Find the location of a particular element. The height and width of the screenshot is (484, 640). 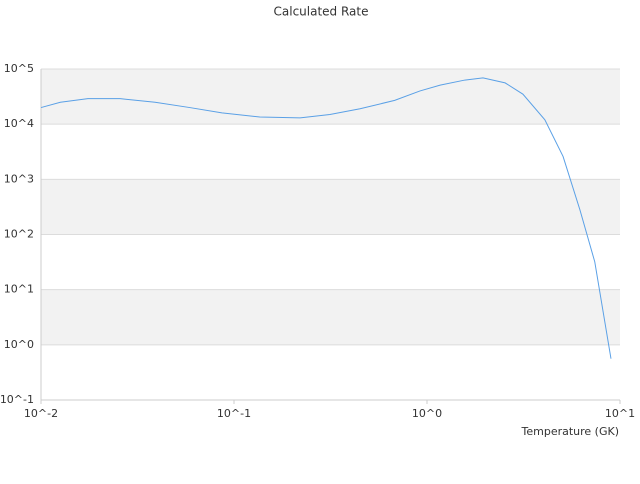

y-tick-label: 10^-1 is located at coordinates (17, 399).